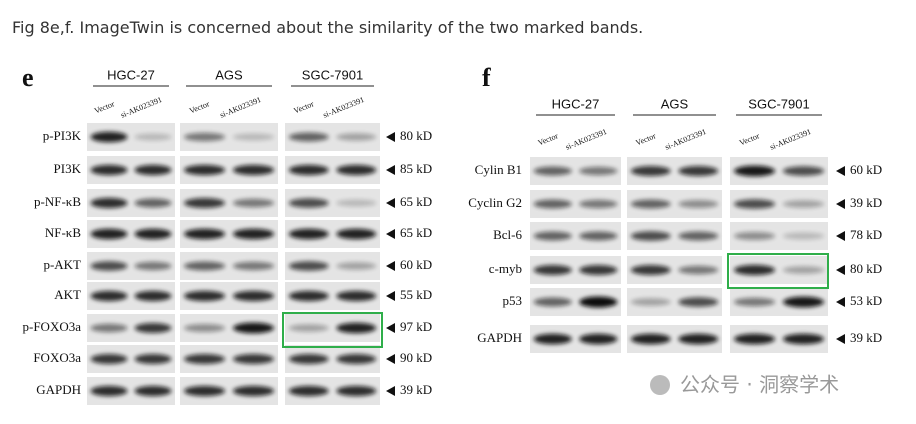 The height and width of the screenshot is (424, 916). Describe the element at coordinates (778, 103) in the screenshot. I see `cell-line: SGC-7901` at that location.